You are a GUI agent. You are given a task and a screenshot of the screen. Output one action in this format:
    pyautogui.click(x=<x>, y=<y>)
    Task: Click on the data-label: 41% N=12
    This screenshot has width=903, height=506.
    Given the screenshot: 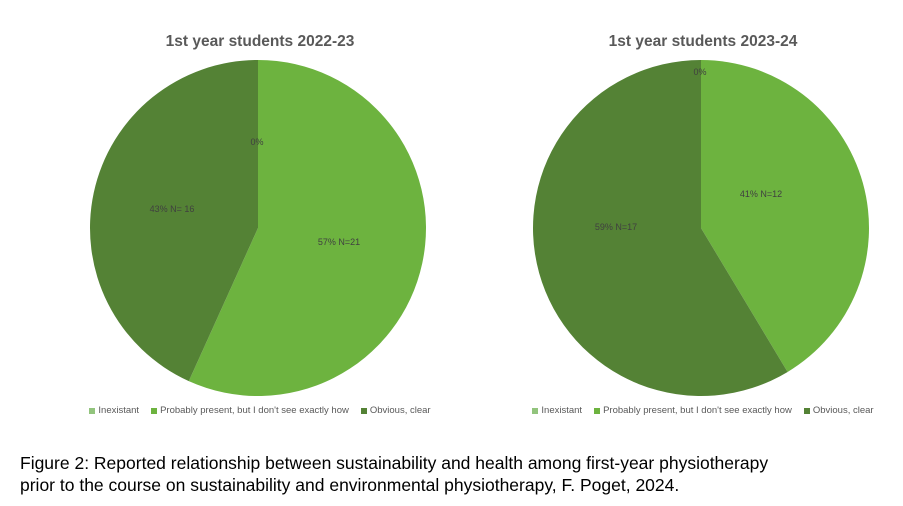 What is the action you would take?
    pyautogui.click(x=761, y=194)
    